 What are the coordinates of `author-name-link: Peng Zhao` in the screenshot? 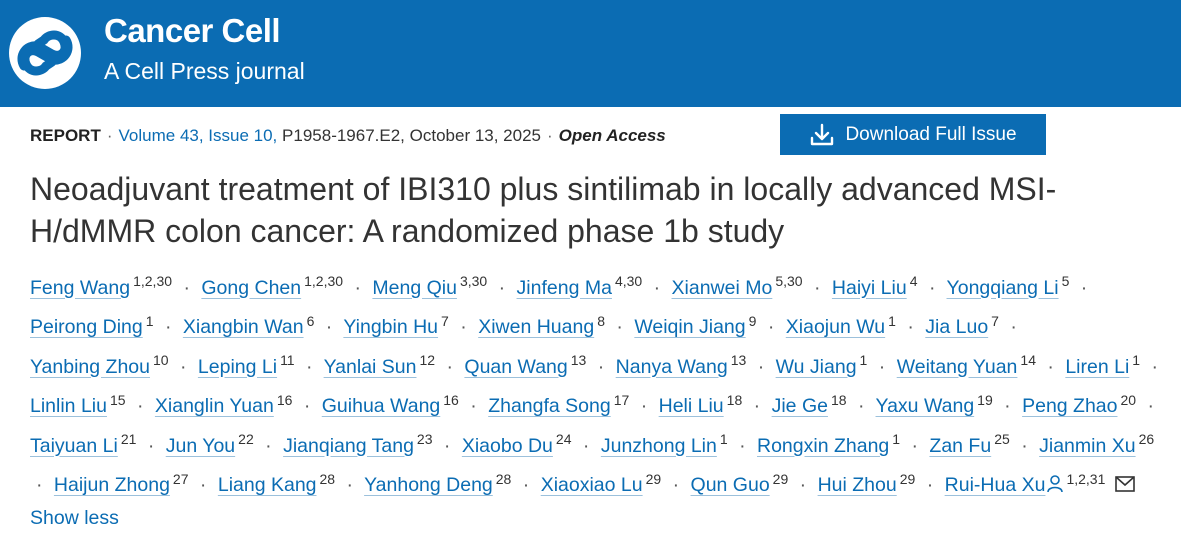 It's located at (1070, 406).